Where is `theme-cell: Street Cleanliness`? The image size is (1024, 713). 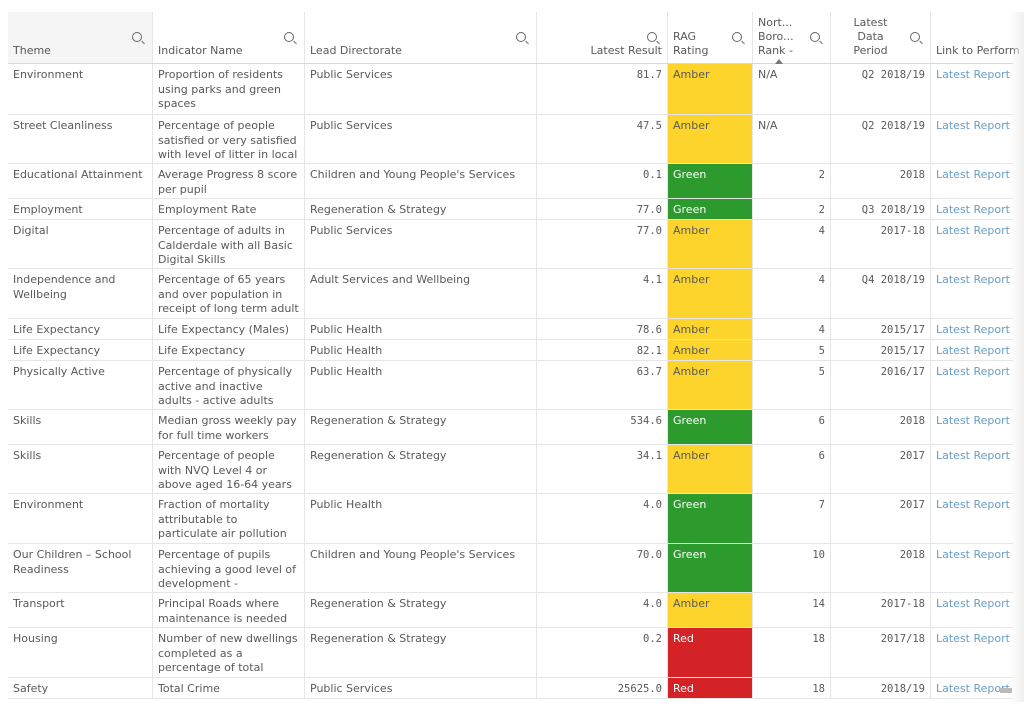 theme-cell: Street Cleanliness is located at coordinates (80, 139).